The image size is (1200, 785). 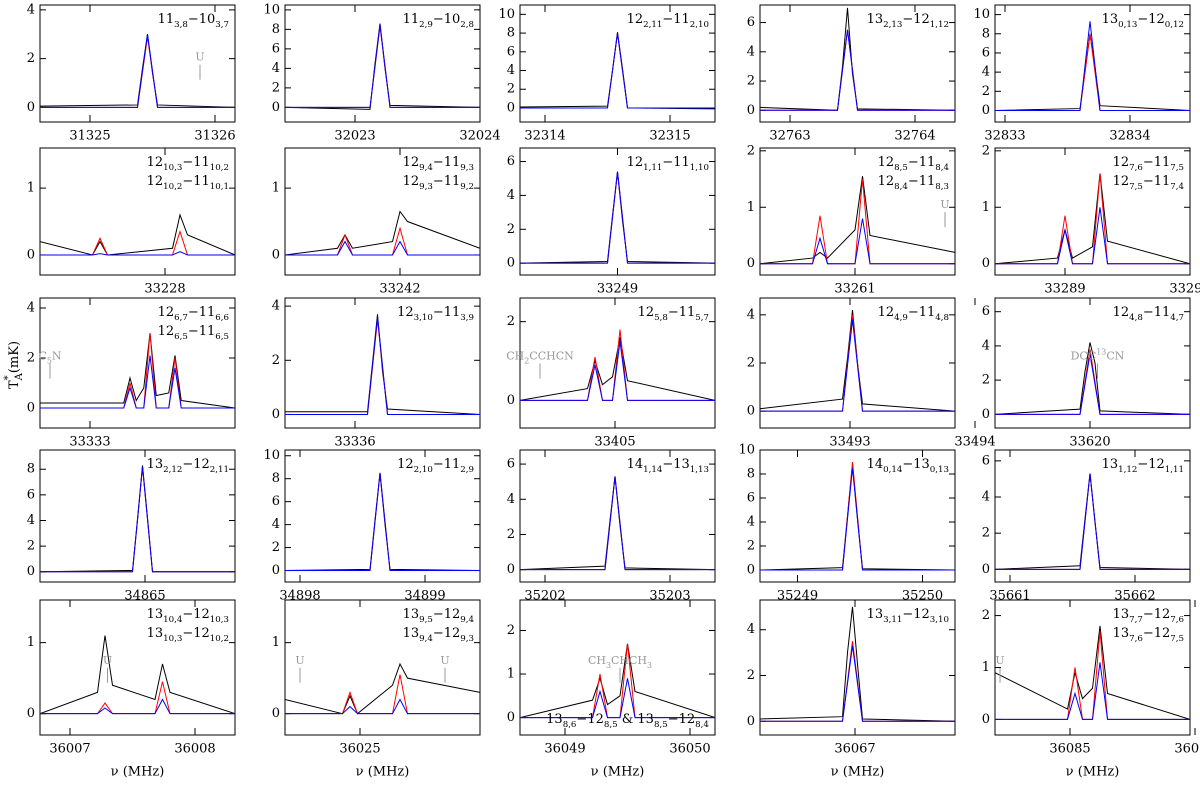 What do you see at coordinates (849, 442) in the screenshot?
I see `x-tick-label: 33493` at bounding box center [849, 442].